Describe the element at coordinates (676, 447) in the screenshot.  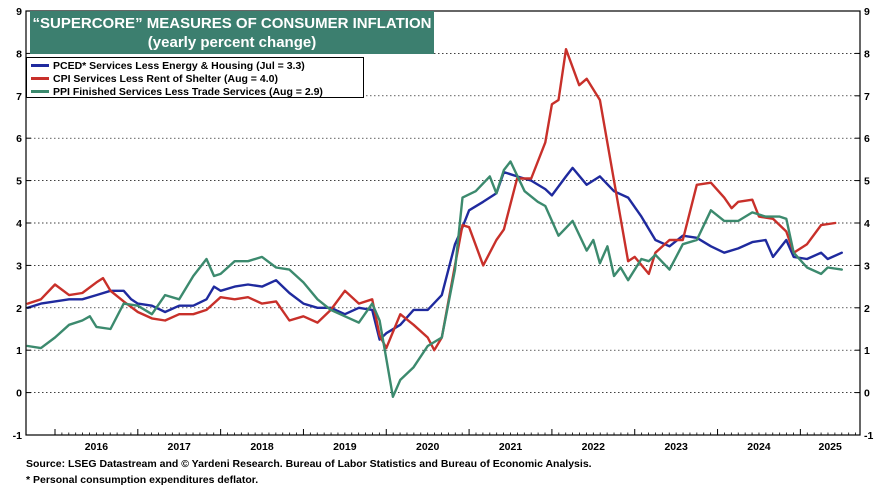
I see `x-tick-label: 2023` at that location.